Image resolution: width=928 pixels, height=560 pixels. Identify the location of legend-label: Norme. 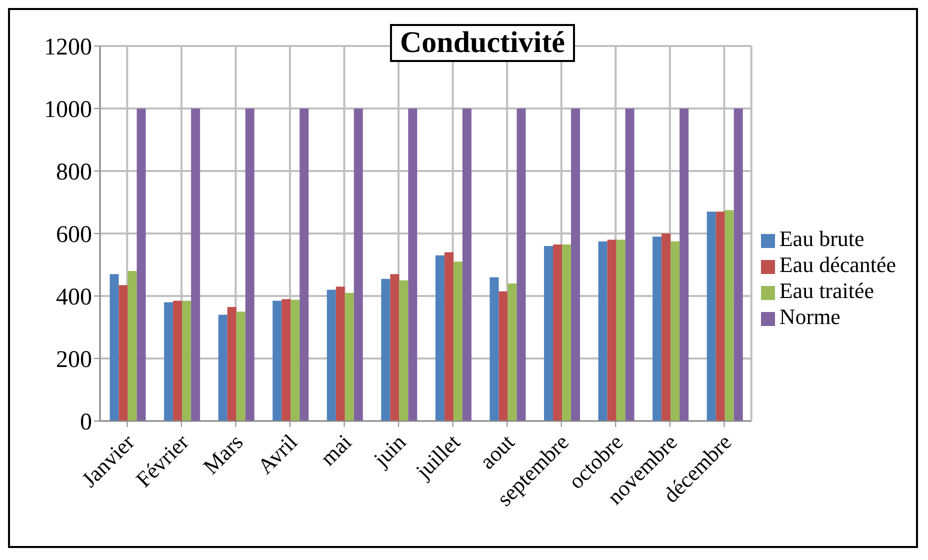
(809, 316).